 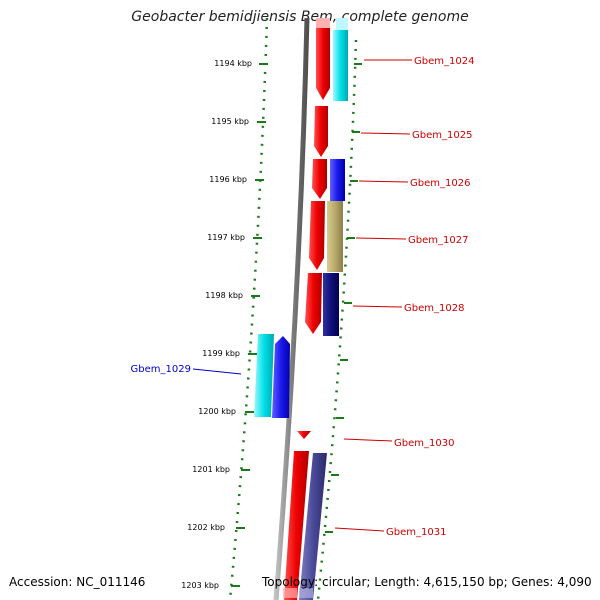 I want to click on tick-1200: 1200 kbp, so click(x=226, y=411).